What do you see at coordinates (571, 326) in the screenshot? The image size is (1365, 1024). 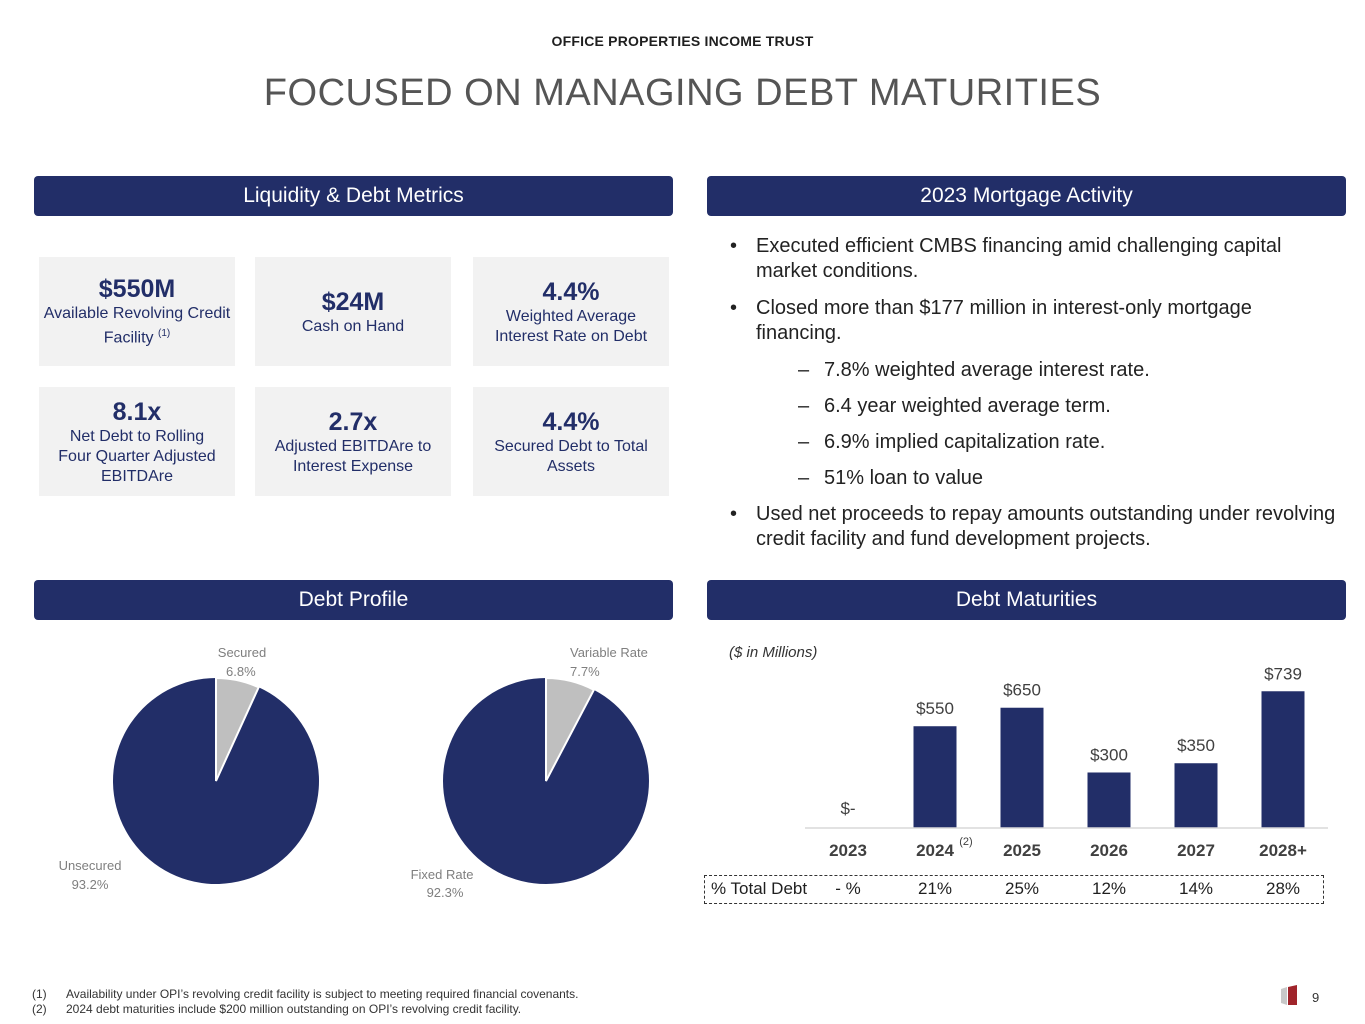 I see `metric-label: Weighted Average Interest Rate on Debt` at bounding box center [571, 326].